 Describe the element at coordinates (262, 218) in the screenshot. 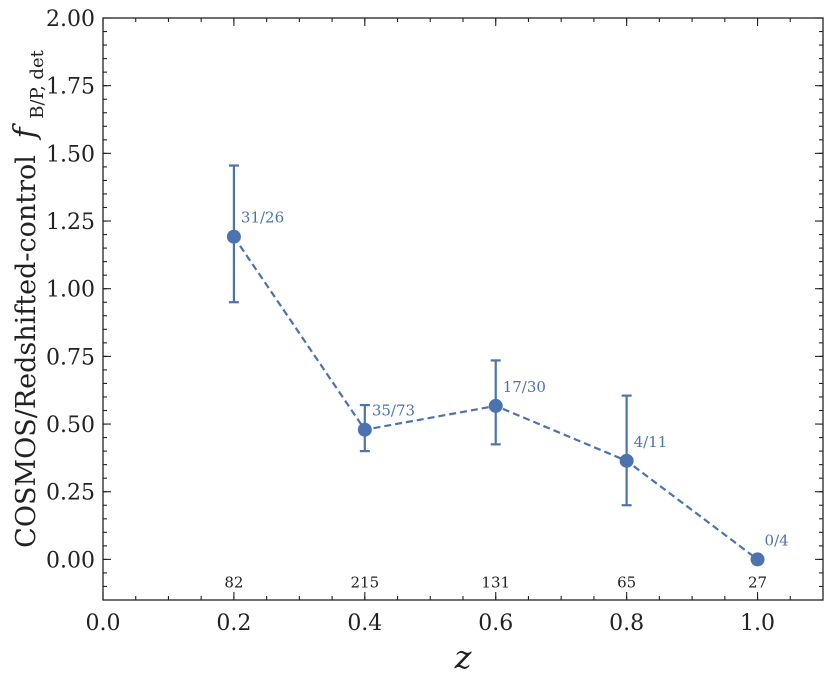

I see `point-label: 31/26` at that location.